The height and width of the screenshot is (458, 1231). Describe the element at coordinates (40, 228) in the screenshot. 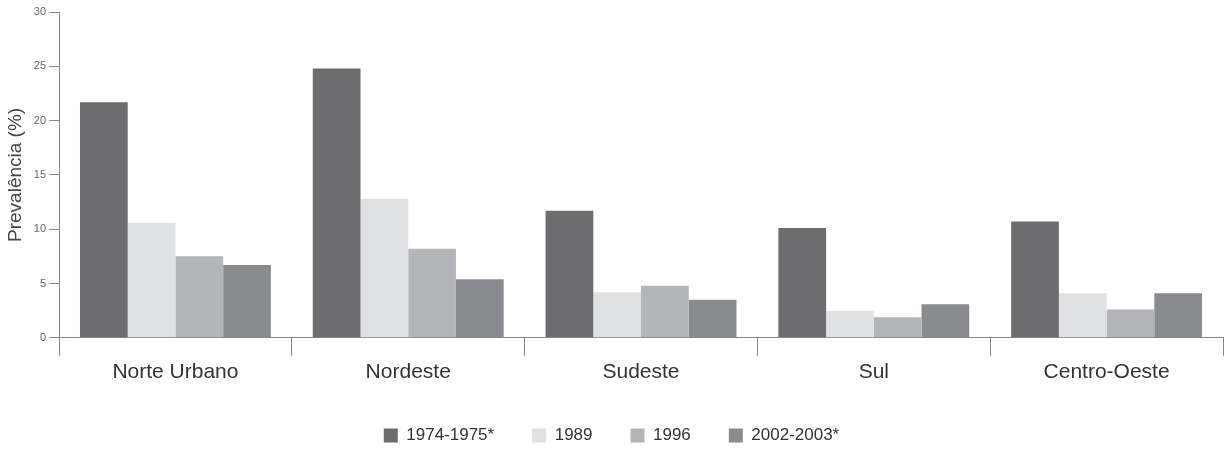

I see `y-tick-label: 10` at that location.